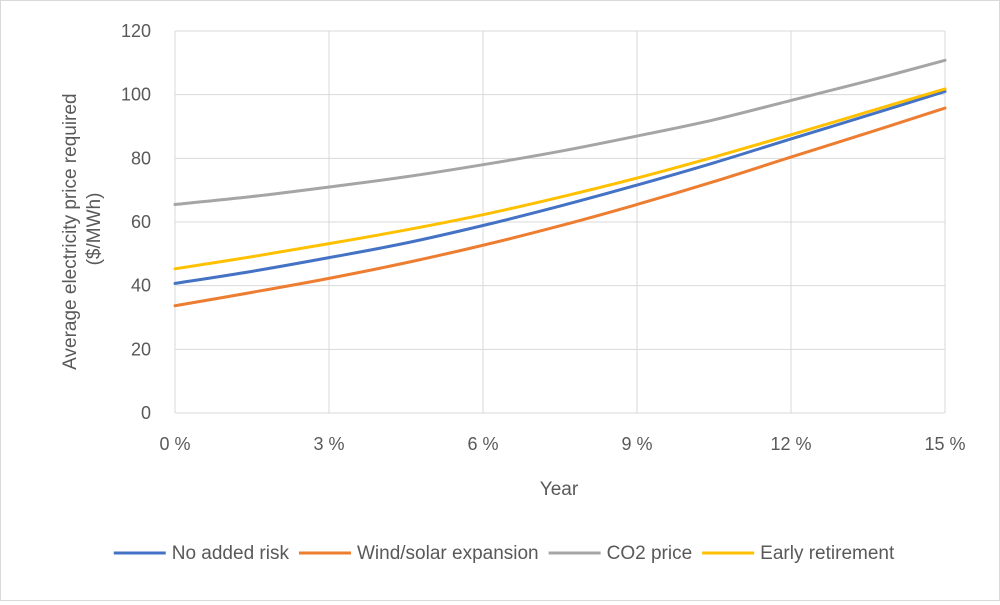 The width and height of the screenshot is (1000, 605). What do you see at coordinates (944, 444) in the screenshot?
I see `x-tick-label: 15 %` at bounding box center [944, 444].